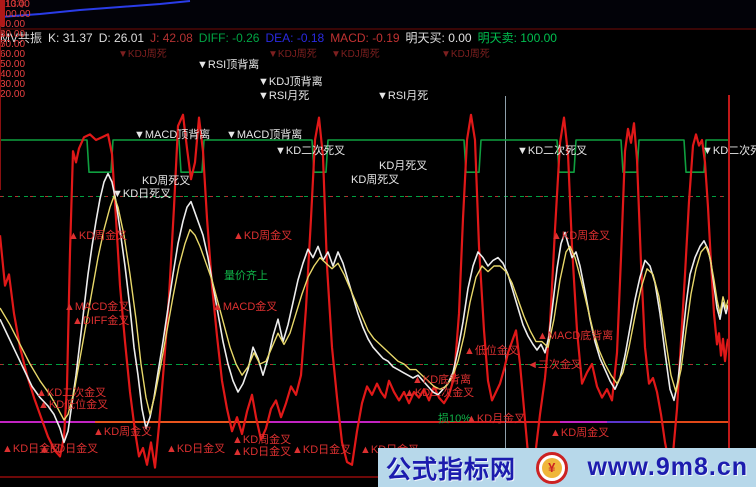 This screenshot has width=756, height=487. I want to click on annotation-label: ▲MACD金叉, so click(97, 307).